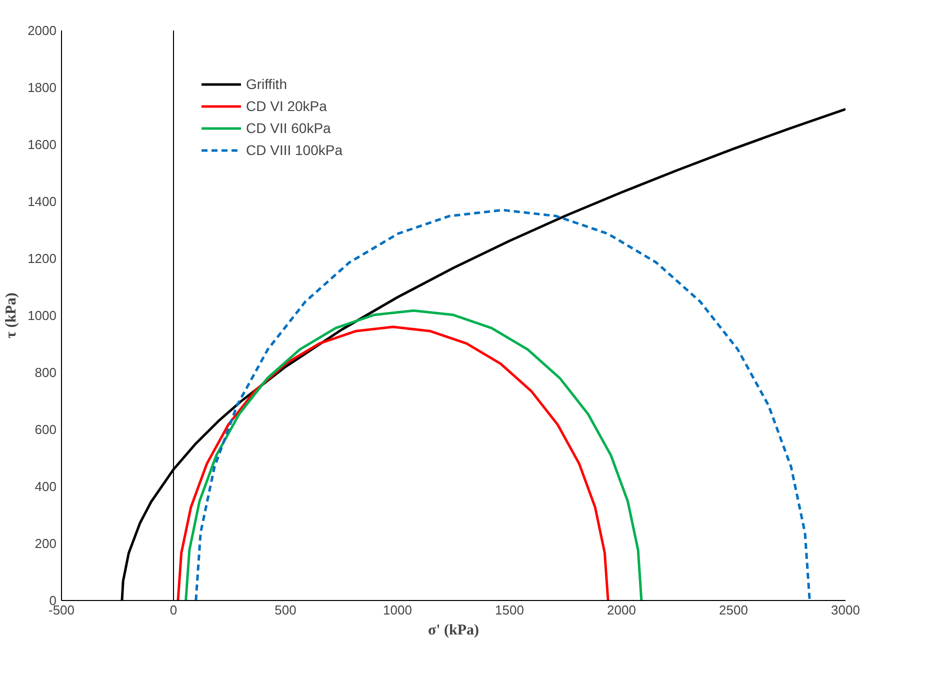  What do you see at coordinates (266, 84) in the screenshot?
I see `legend-label: Griffith` at bounding box center [266, 84].